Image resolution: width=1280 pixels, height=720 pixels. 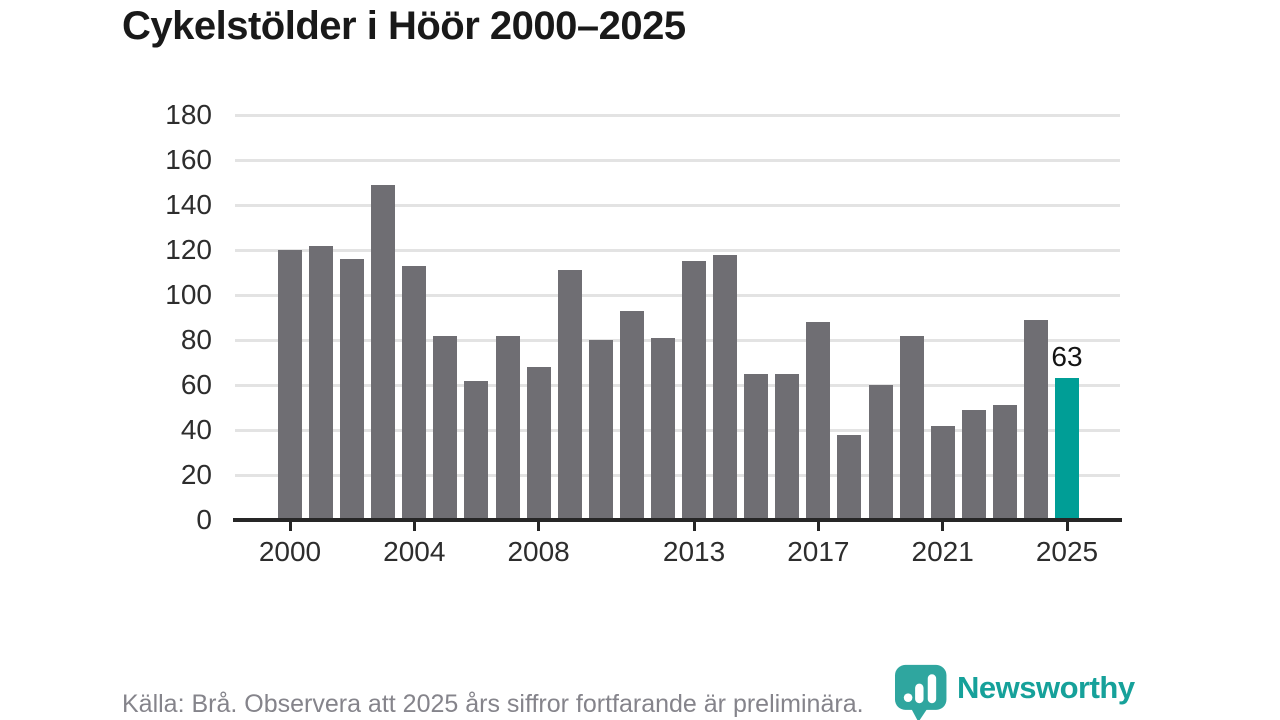 I want to click on bar-2020, so click(x=911, y=427).